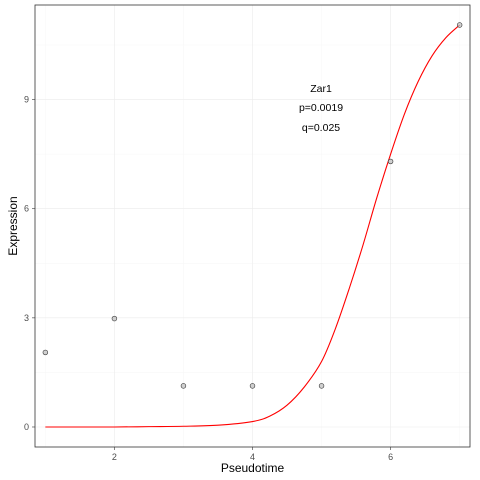 The image size is (480, 480). Describe the element at coordinates (26, 318) in the screenshot. I see `y-tick-label: 3` at that location.